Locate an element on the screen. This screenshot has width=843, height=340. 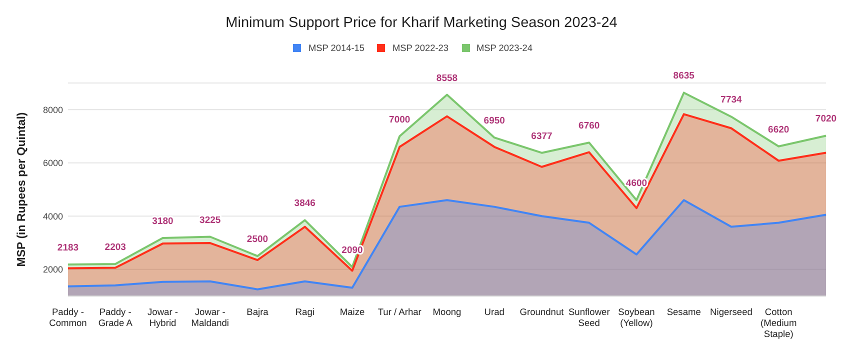
data-label: 2183 is located at coordinates (68, 248).